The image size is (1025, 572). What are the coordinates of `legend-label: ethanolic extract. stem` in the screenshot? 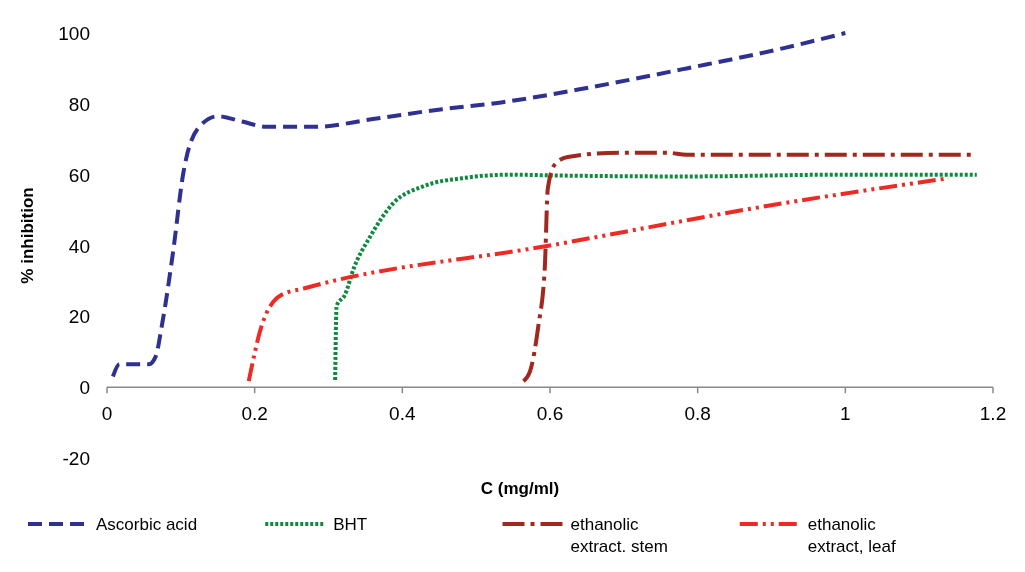 It's located at (619, 535).